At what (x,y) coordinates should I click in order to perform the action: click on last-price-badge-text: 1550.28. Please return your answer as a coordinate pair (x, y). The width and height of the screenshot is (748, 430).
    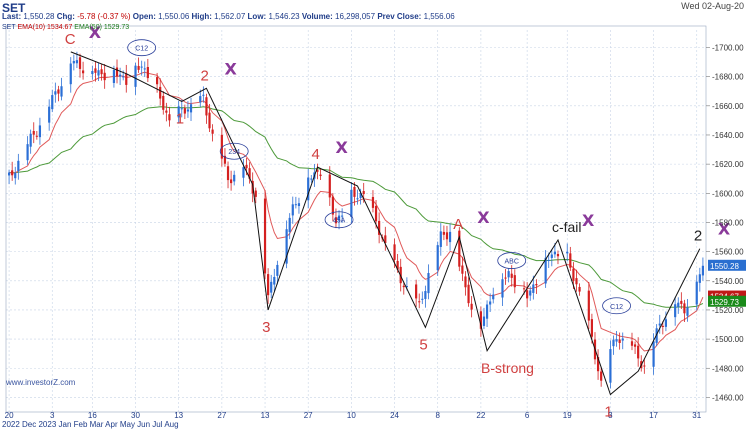
    Looking at the image, I should click on (724, 266).